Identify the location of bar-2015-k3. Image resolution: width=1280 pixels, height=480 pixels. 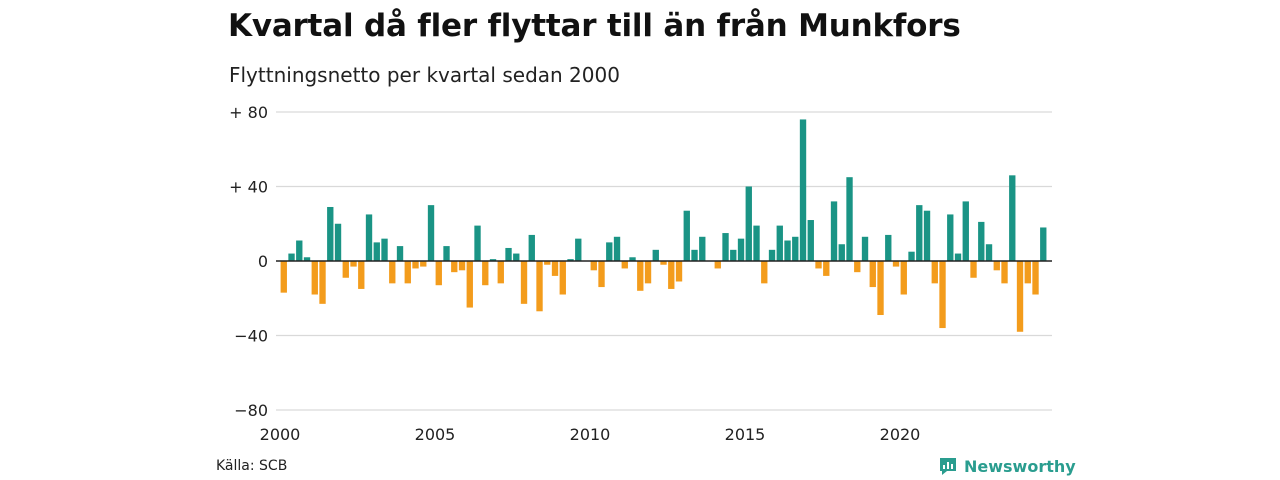
(764, 272).